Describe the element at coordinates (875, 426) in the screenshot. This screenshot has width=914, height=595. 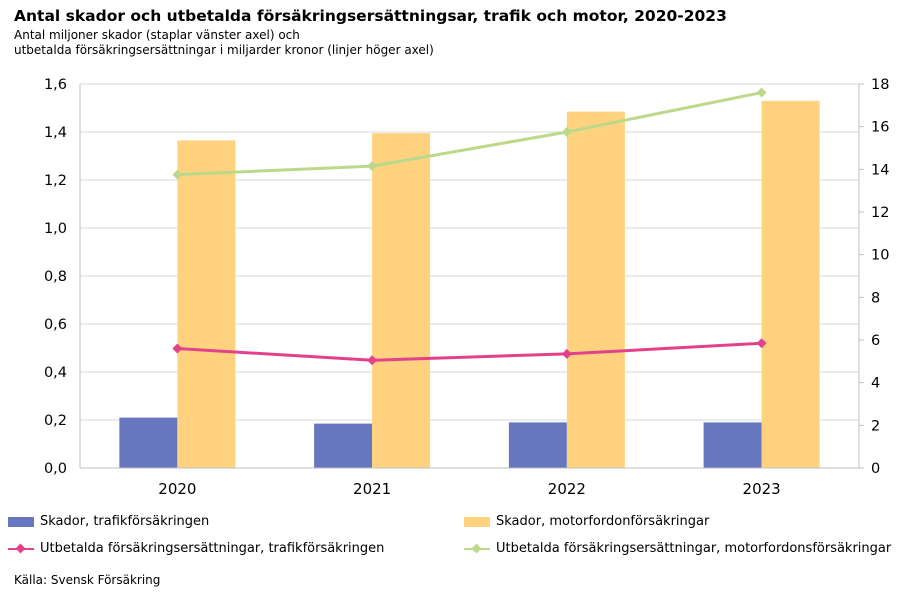
I see `y-right-tick-label: 2` at that location.